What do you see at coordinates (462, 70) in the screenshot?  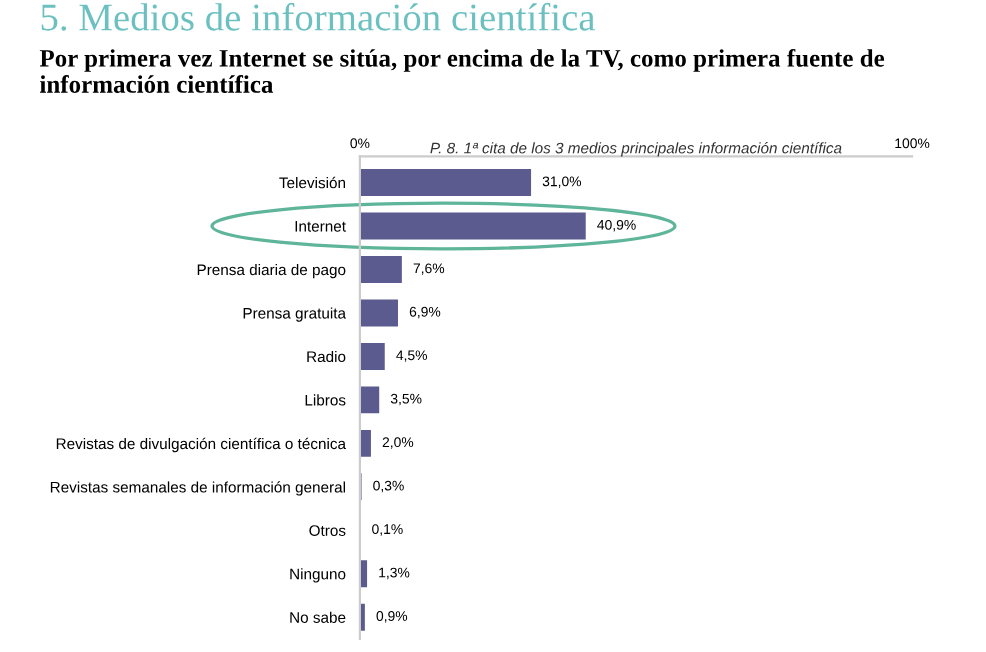 I see `chart-subtitle: Por primera vez Internet se sitúa, por encima de la TV, como primera fuente de información científica` at bounding box center [462, 70].